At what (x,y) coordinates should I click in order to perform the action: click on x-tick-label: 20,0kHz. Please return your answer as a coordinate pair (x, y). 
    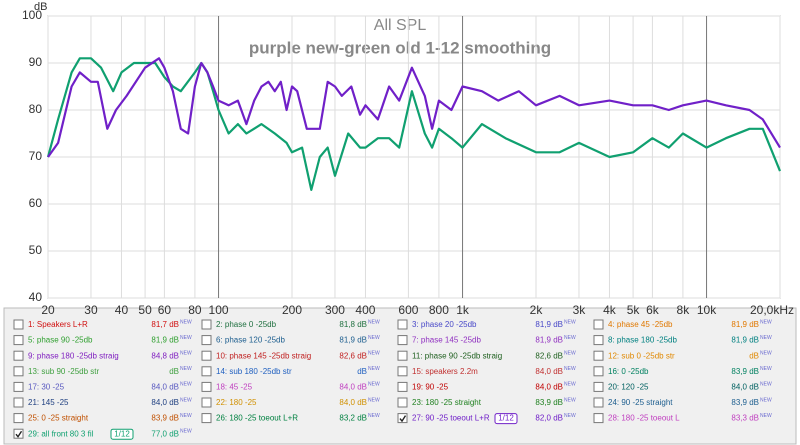
    Looking at the image, I should click on (772, 310).